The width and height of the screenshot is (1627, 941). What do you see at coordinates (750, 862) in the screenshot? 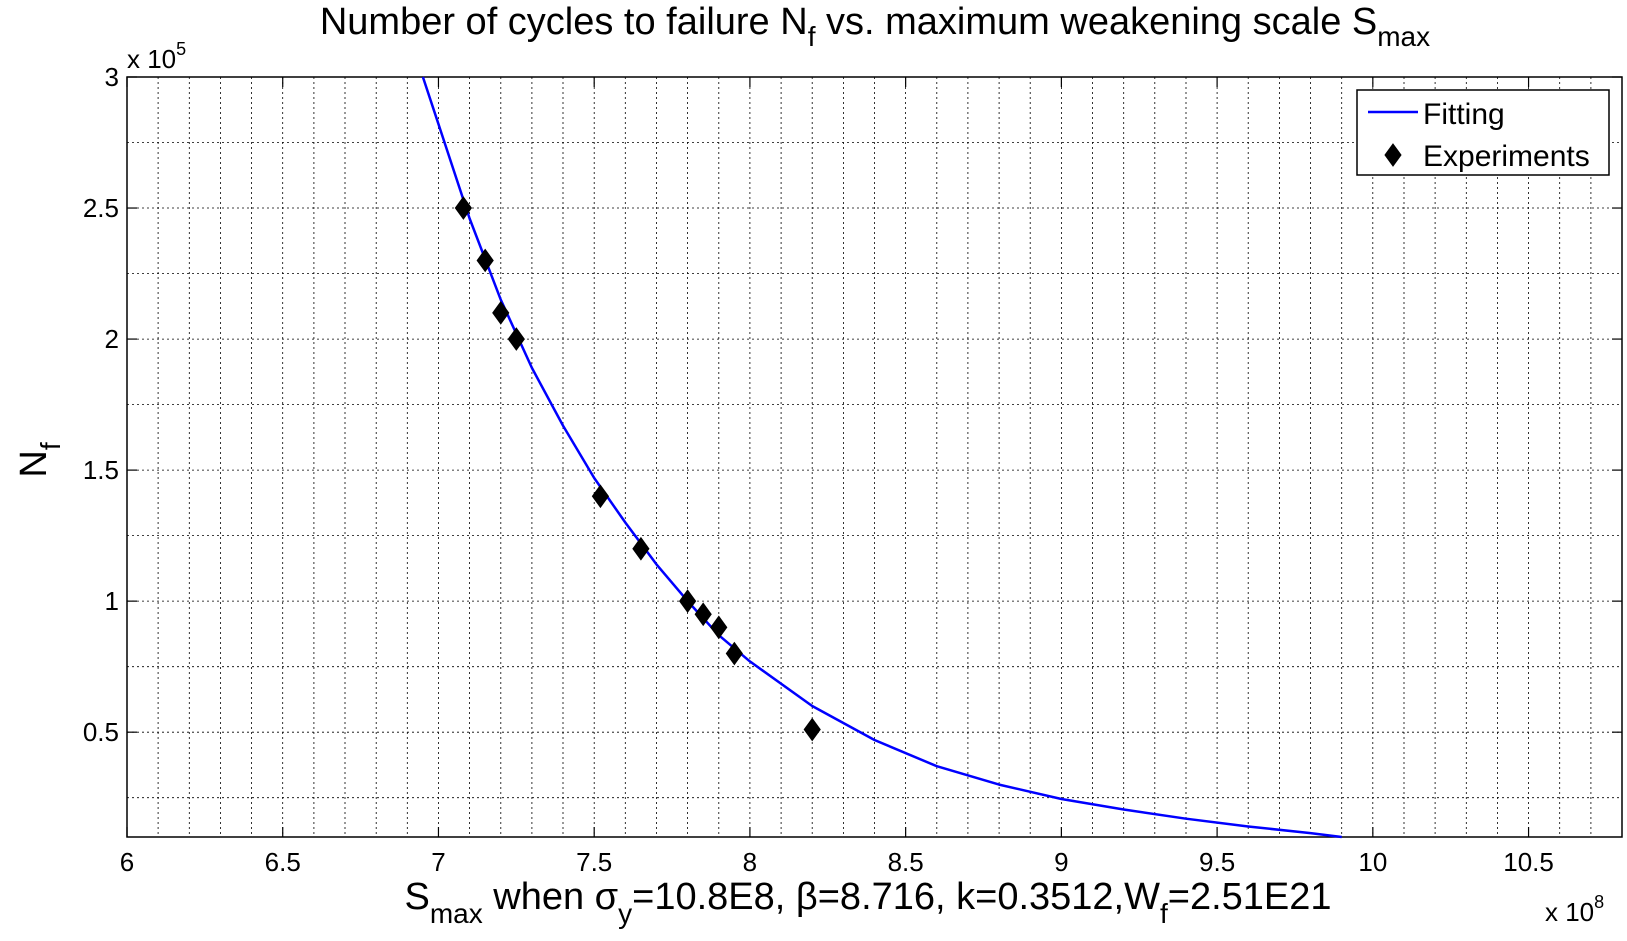
I see `x-tick-label: 8` at bounding box center [750, 862].